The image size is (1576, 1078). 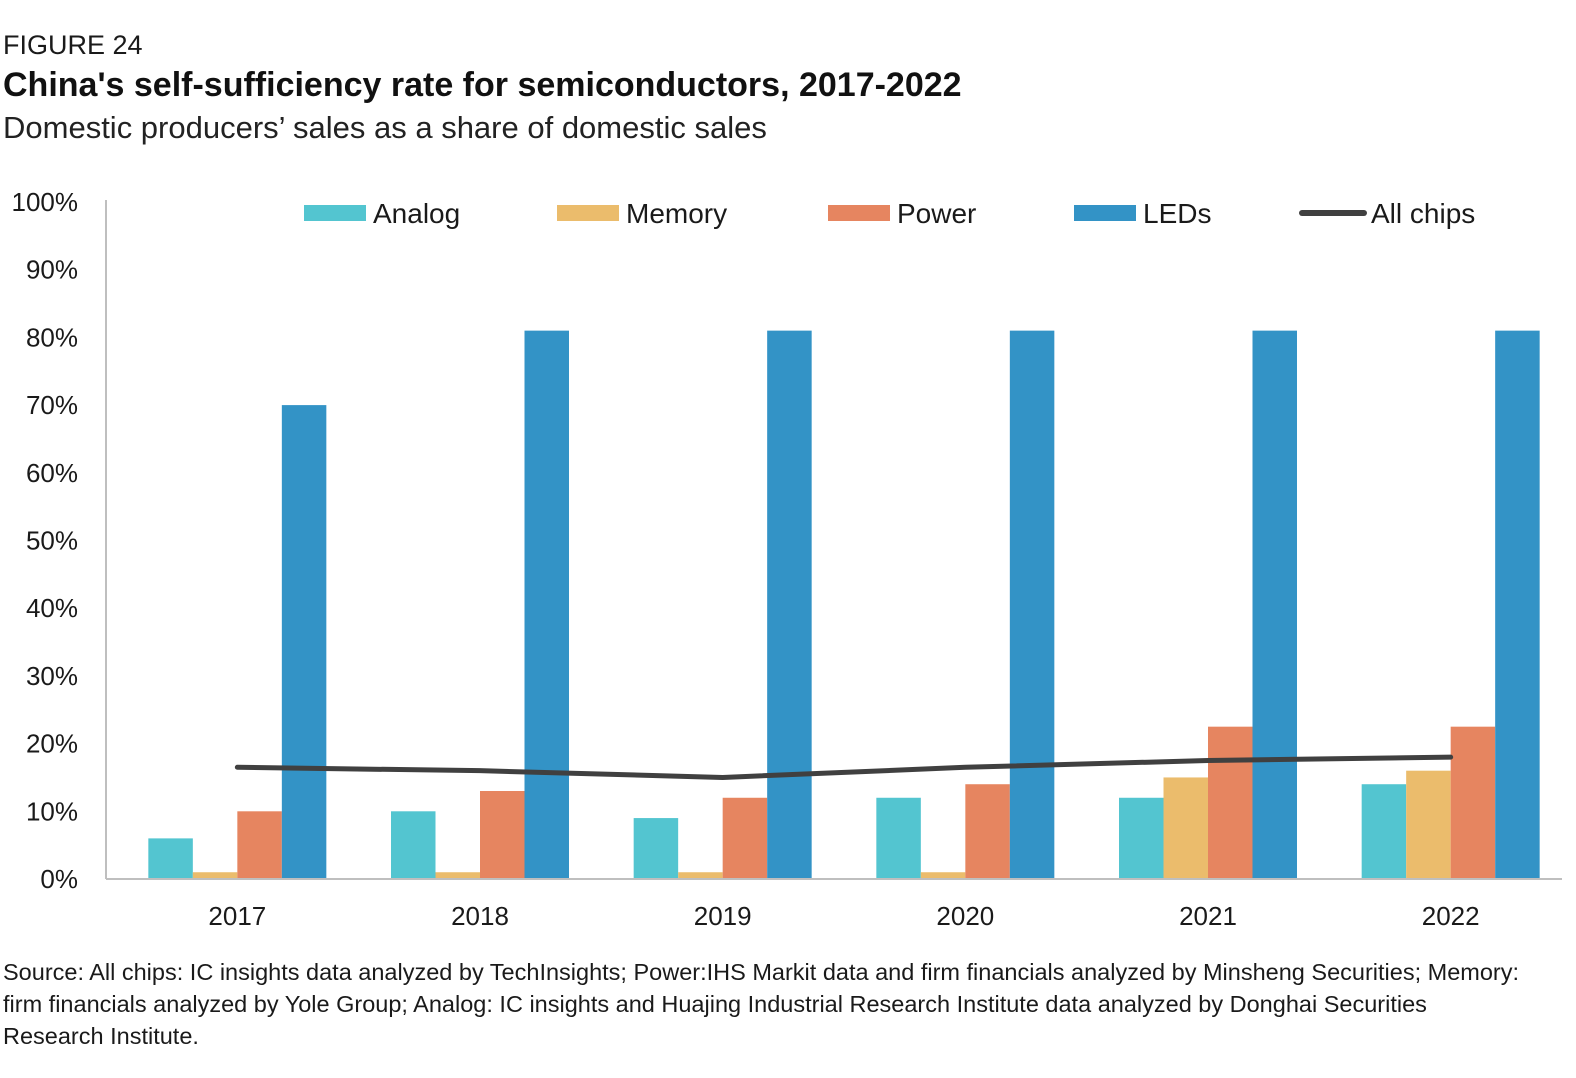 I want to click on y-tick-label: 40%, so click(x=52, y=608).